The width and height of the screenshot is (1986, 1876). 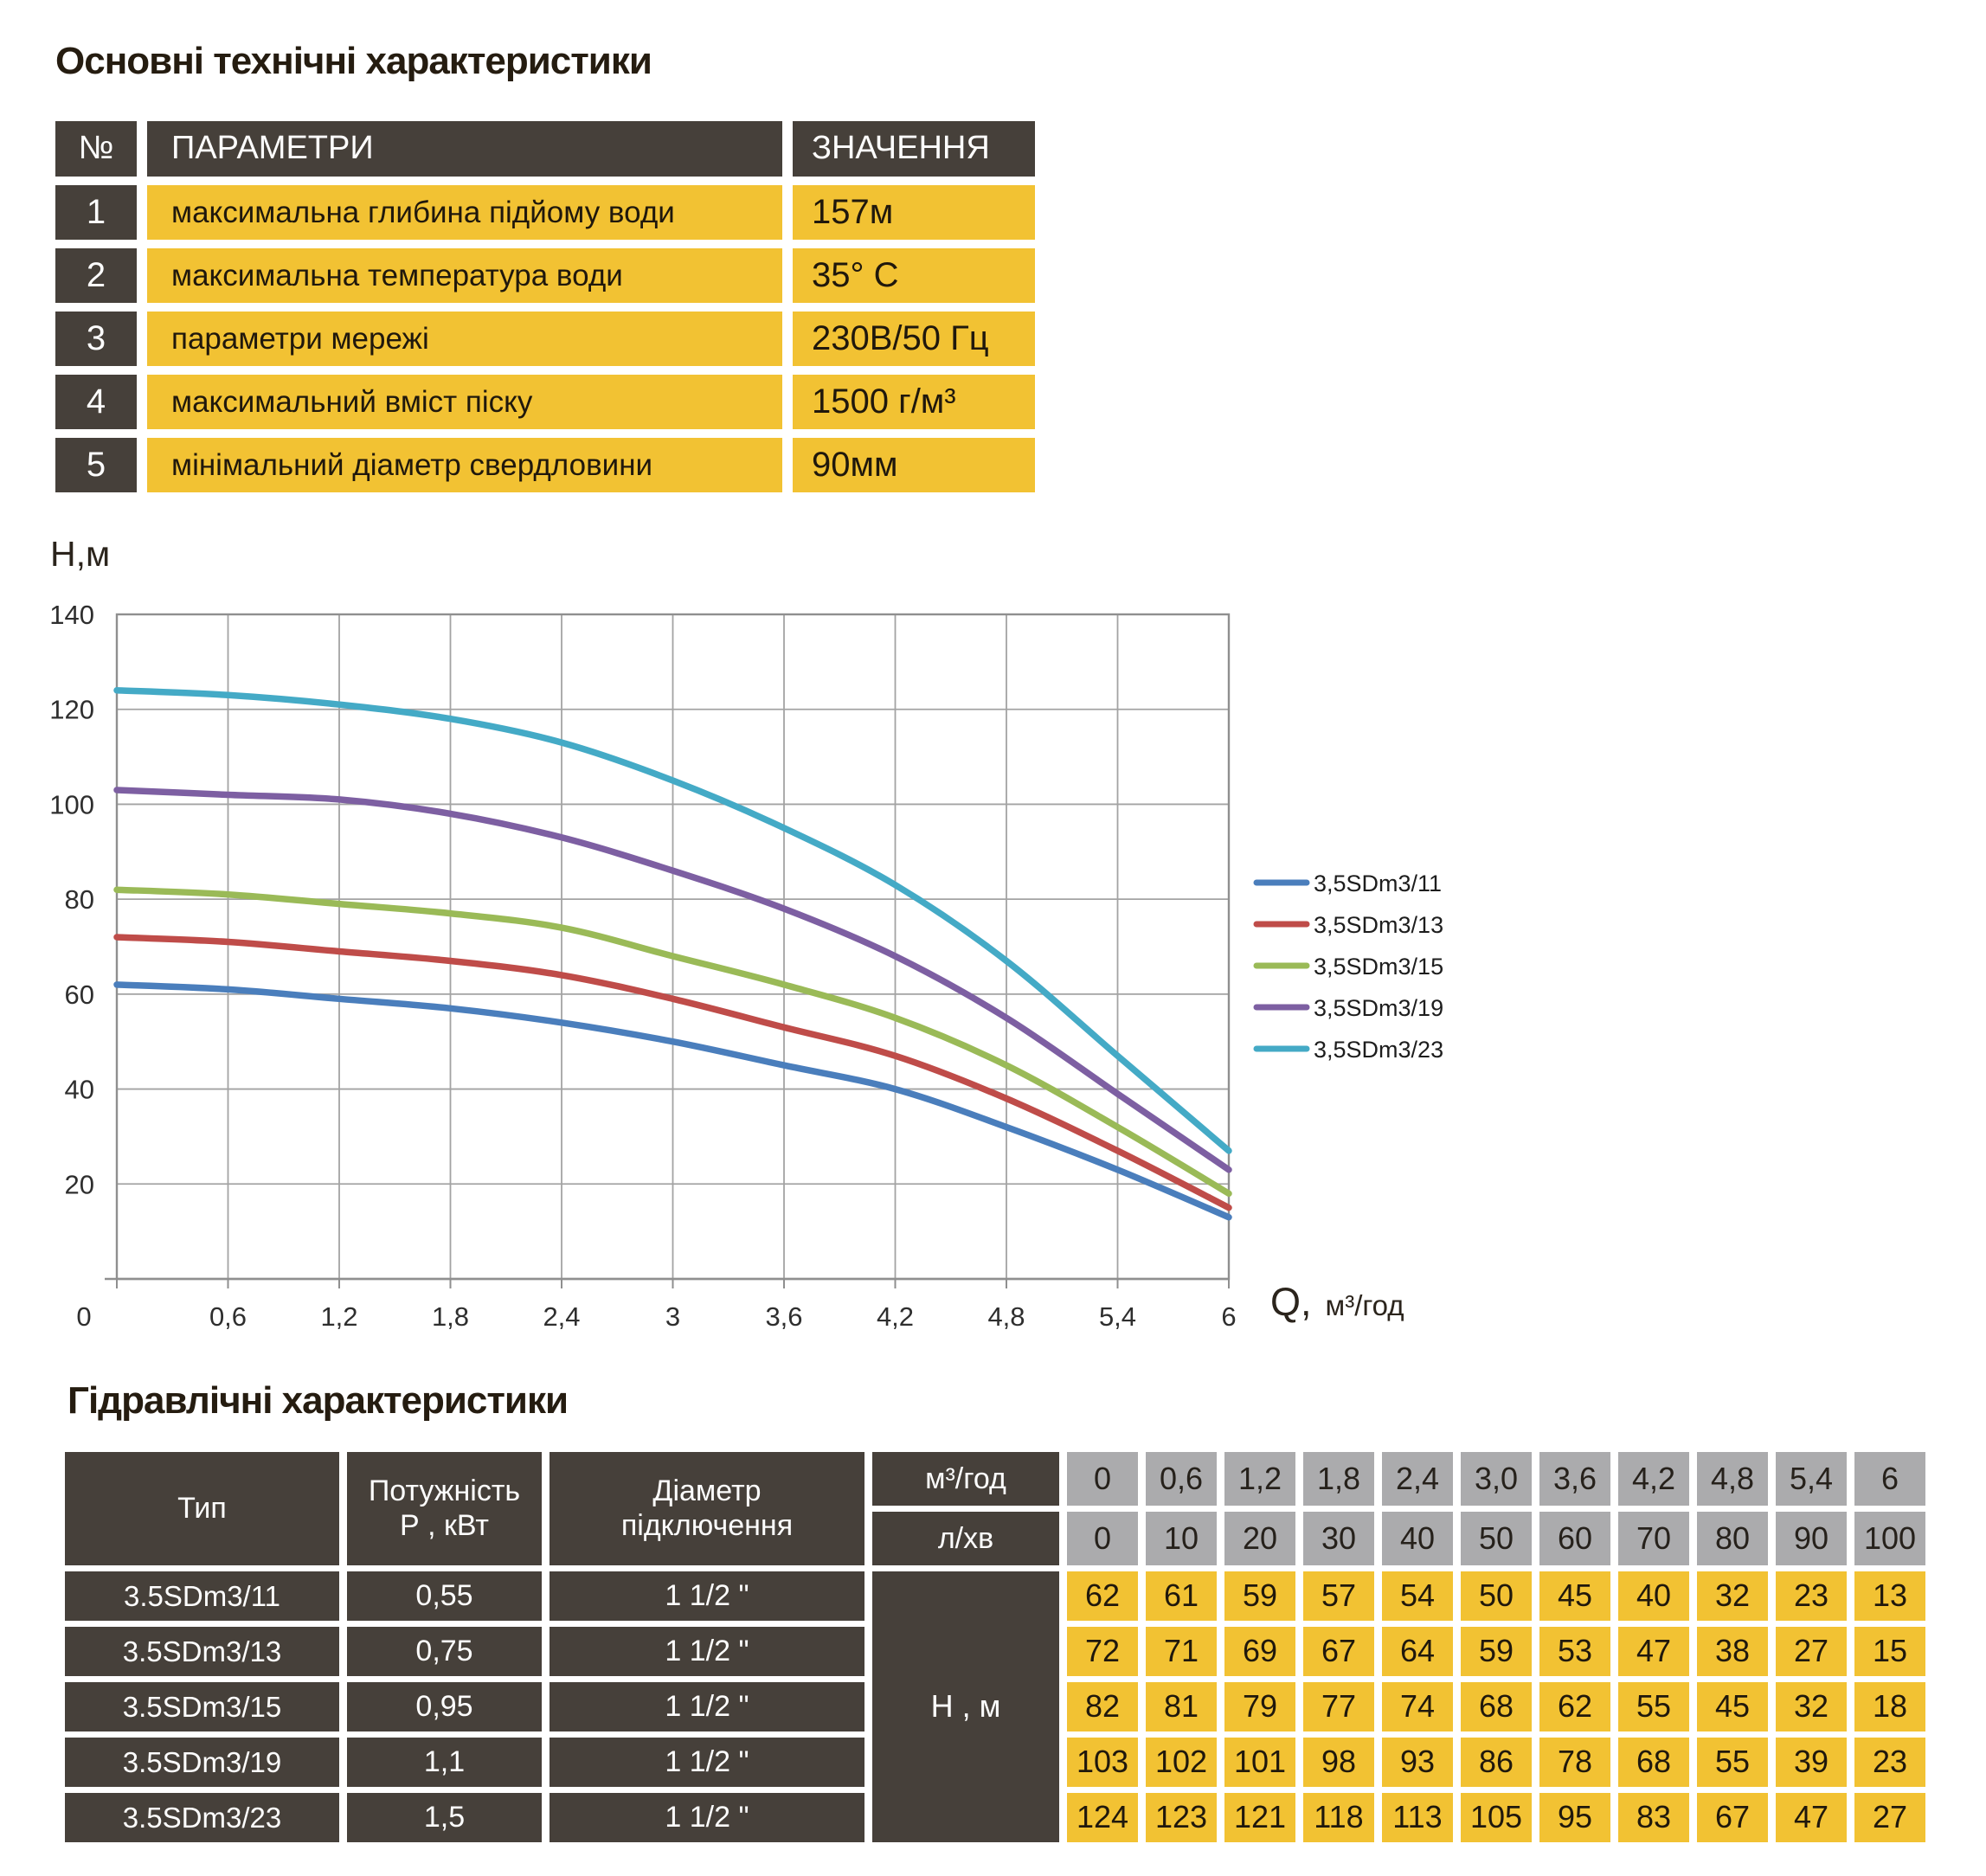 What do you see at coordinates (202, 1818) in the screenshot?
I see `pump-type-cell: 3.5SDm3/23` at bounding box center [202, 1818].